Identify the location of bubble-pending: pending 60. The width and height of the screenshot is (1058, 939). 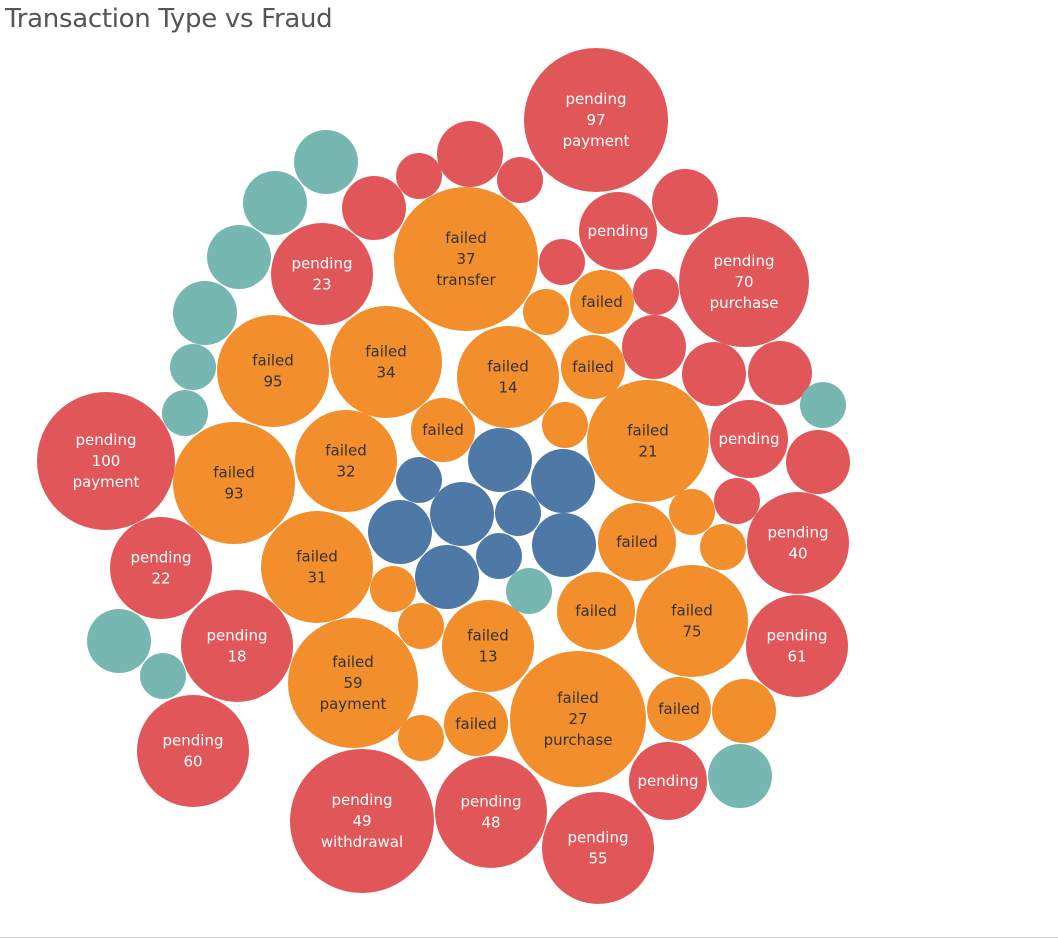
(193, 751).